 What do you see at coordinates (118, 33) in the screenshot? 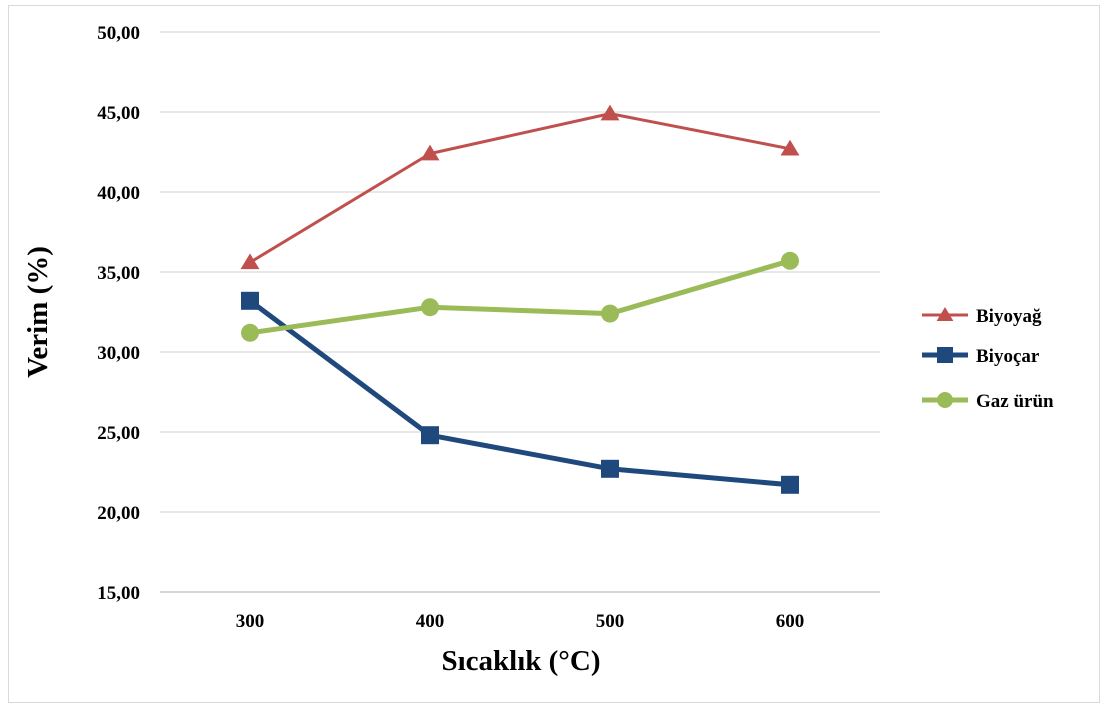
I see `y-tick-label: 50,00` at bounding box center [118, 33].